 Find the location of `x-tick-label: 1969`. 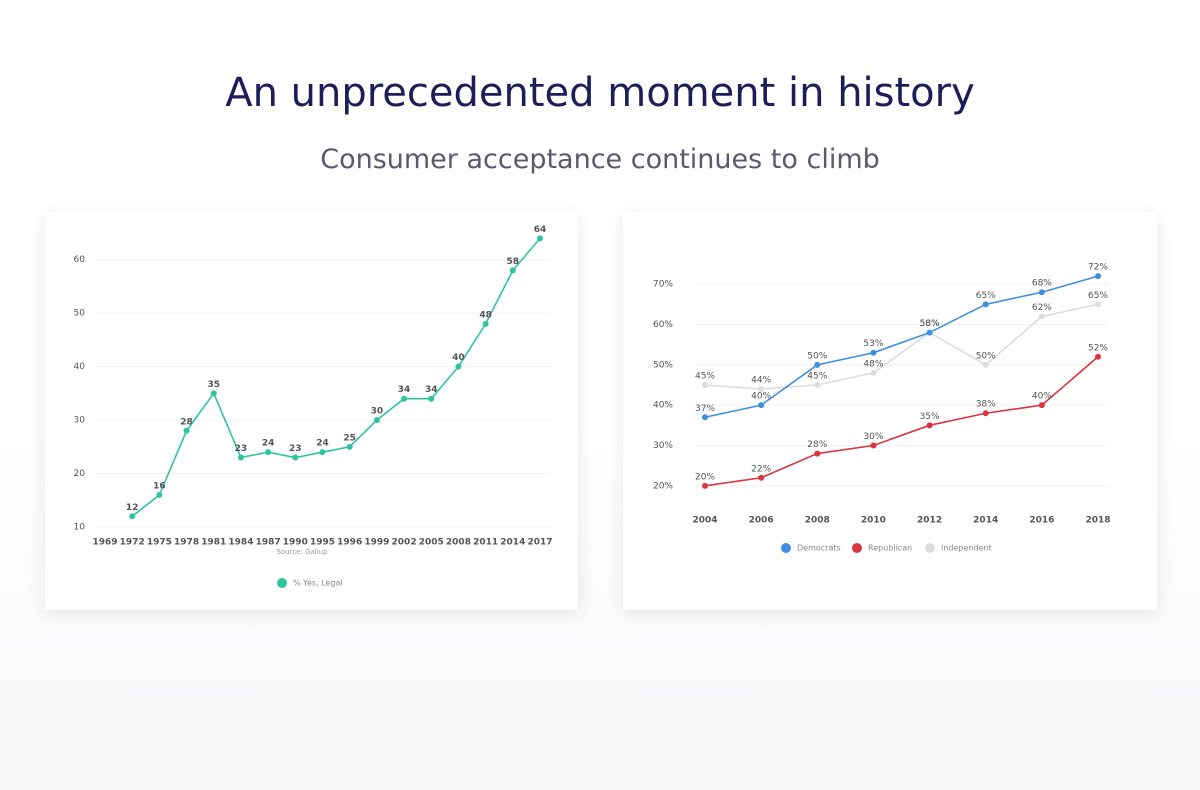

x-tick-label: 1969 is located at coordinates (104, 543).